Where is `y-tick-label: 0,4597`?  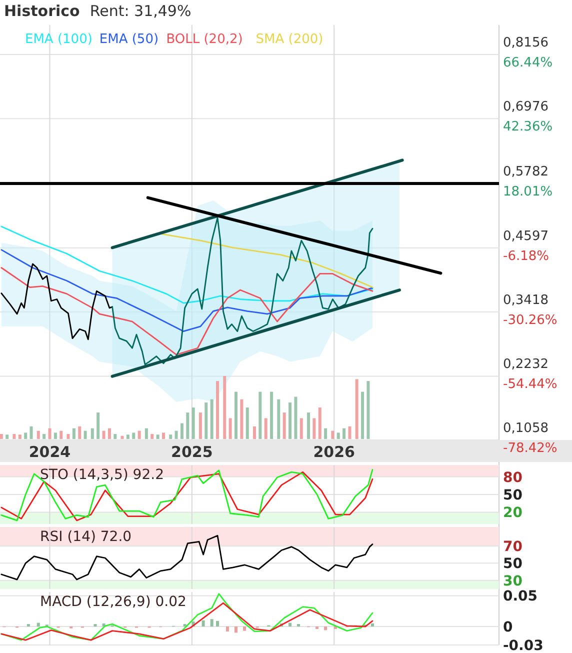 y-tick-label: 0,4597 is located at coordinates (525, 236).